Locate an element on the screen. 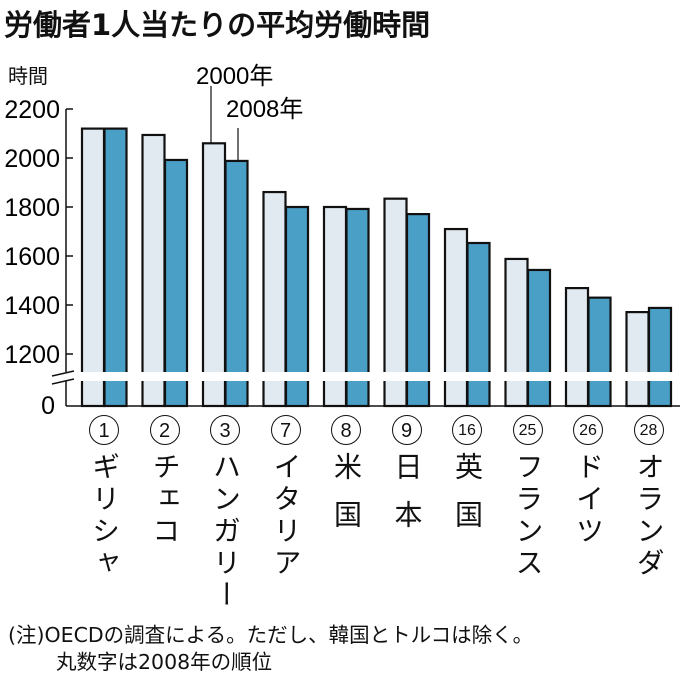 The image size is (680, 680). category-label: 英国 is located at coordinates (467, 500).